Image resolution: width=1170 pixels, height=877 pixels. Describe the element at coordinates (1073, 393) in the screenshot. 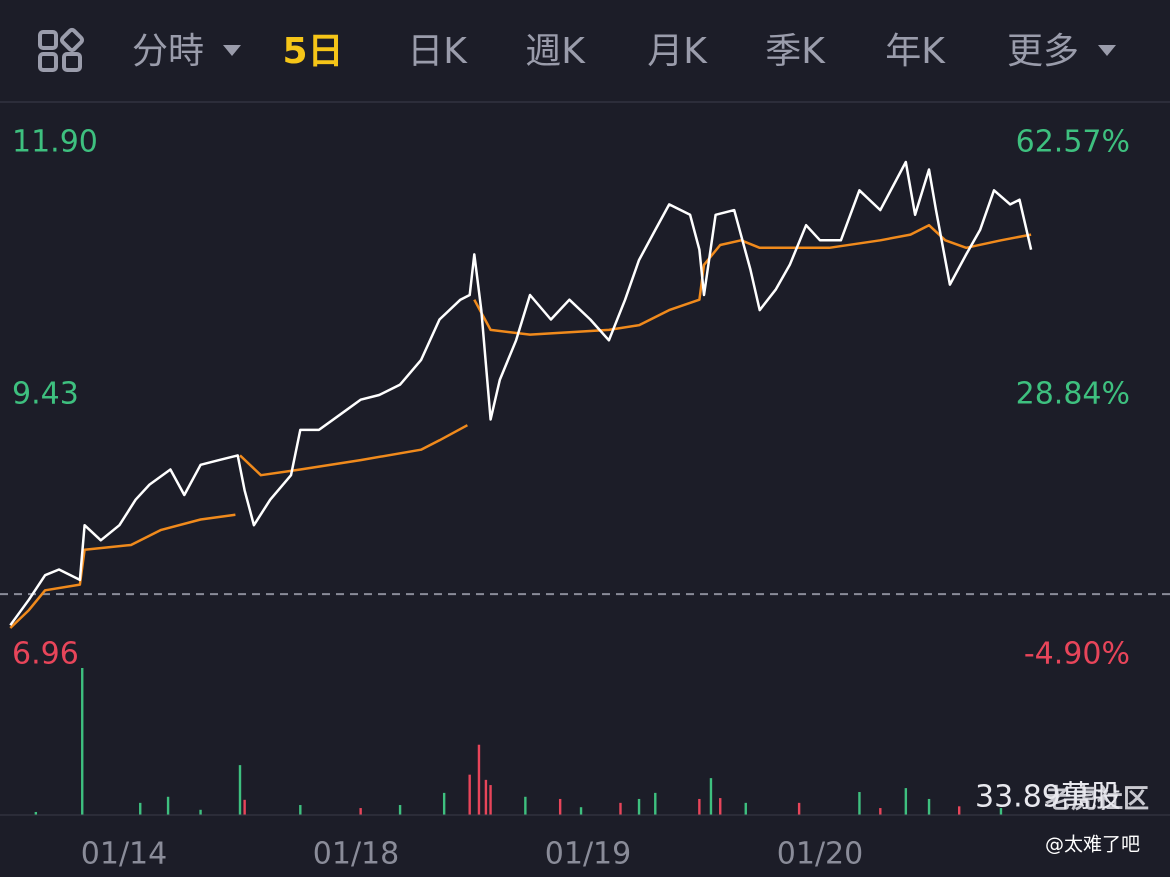

I see `y2-tick-label: 28.84%` at that location.